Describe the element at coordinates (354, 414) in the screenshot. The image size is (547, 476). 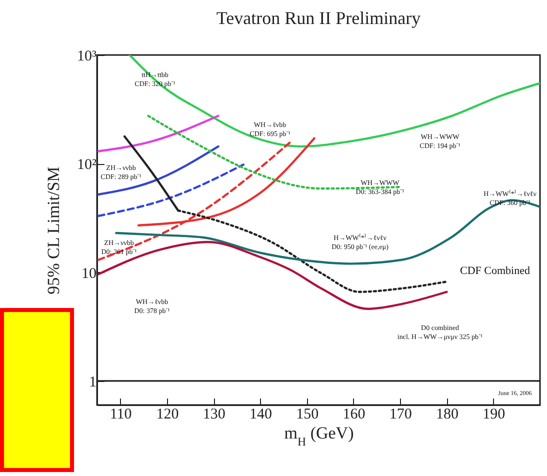
I see `x-tick-label: 160` at that location.